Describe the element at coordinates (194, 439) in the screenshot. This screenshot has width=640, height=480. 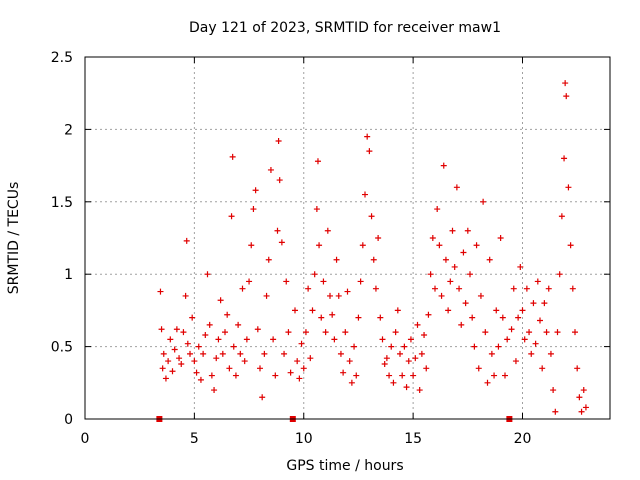
I see `x-tick-label: 5` at that location.